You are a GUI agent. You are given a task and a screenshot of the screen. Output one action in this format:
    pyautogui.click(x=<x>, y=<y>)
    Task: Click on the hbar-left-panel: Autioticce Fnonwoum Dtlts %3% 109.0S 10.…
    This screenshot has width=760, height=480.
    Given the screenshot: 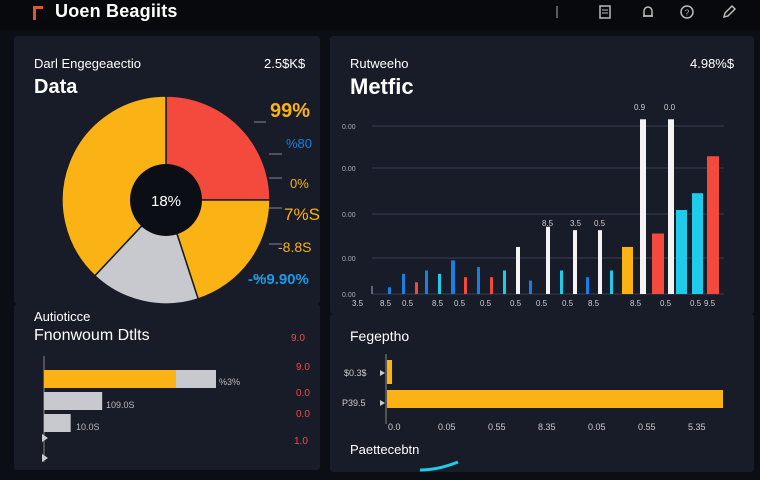 What is the action you would take?
    pyautogui.click(x=167, y=387)
    